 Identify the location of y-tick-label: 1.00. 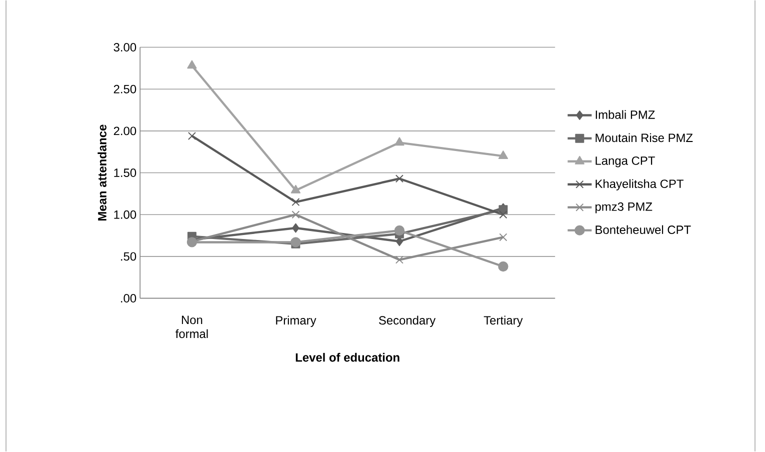
(125, 214).